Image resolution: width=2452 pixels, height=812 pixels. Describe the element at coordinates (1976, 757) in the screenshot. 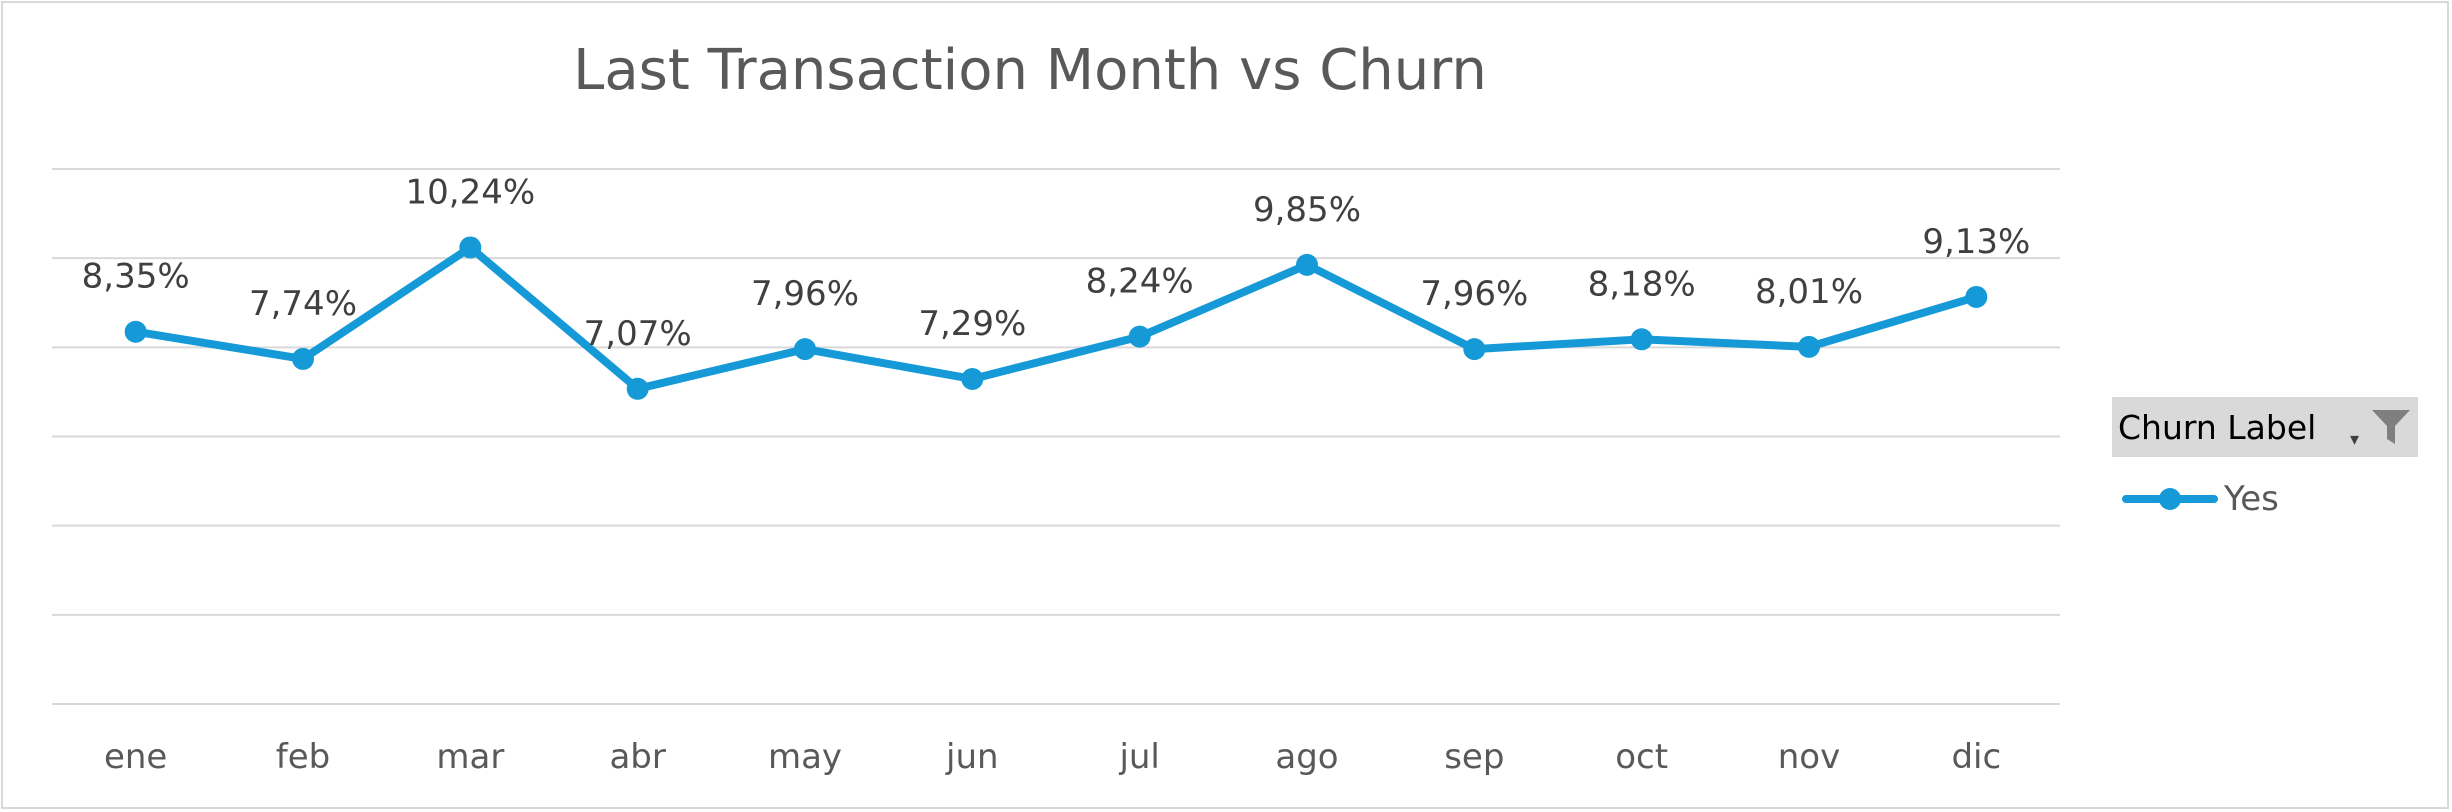

I see `x-tick-label: dic` at that location.